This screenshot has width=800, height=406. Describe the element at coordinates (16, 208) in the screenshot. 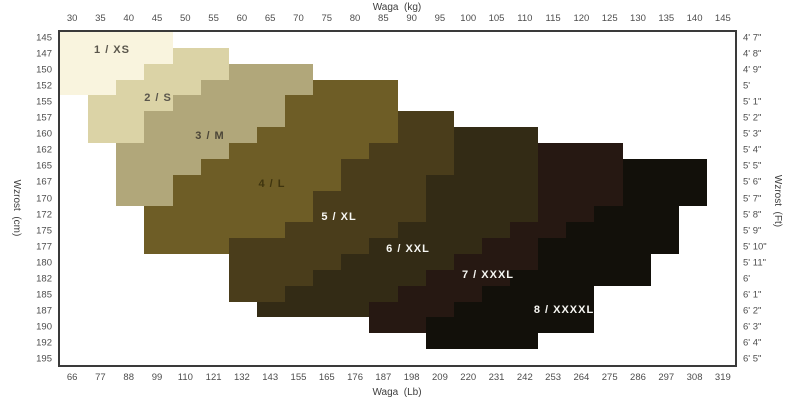

I see `axis-title-left-height-cm: Wzrost (cm)` at that location.